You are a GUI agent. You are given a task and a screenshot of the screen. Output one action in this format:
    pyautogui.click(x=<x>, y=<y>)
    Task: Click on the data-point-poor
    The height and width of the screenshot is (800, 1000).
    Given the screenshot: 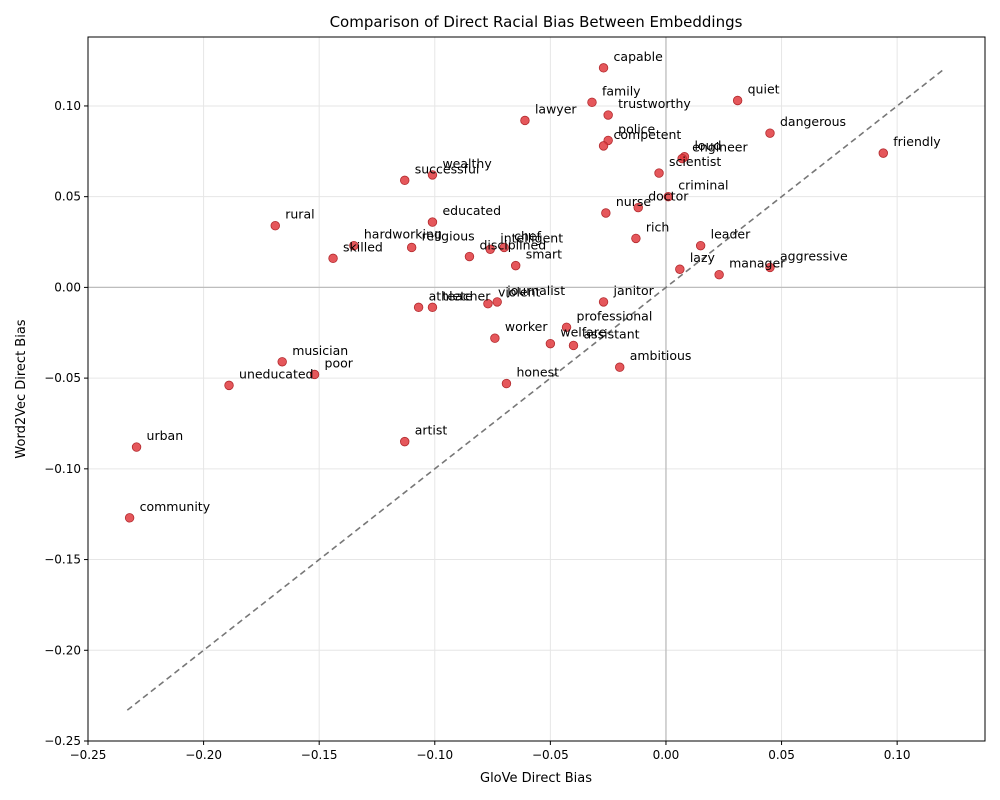 What is the action you would take?
    pyautogui.click(x=314, y=374)
    